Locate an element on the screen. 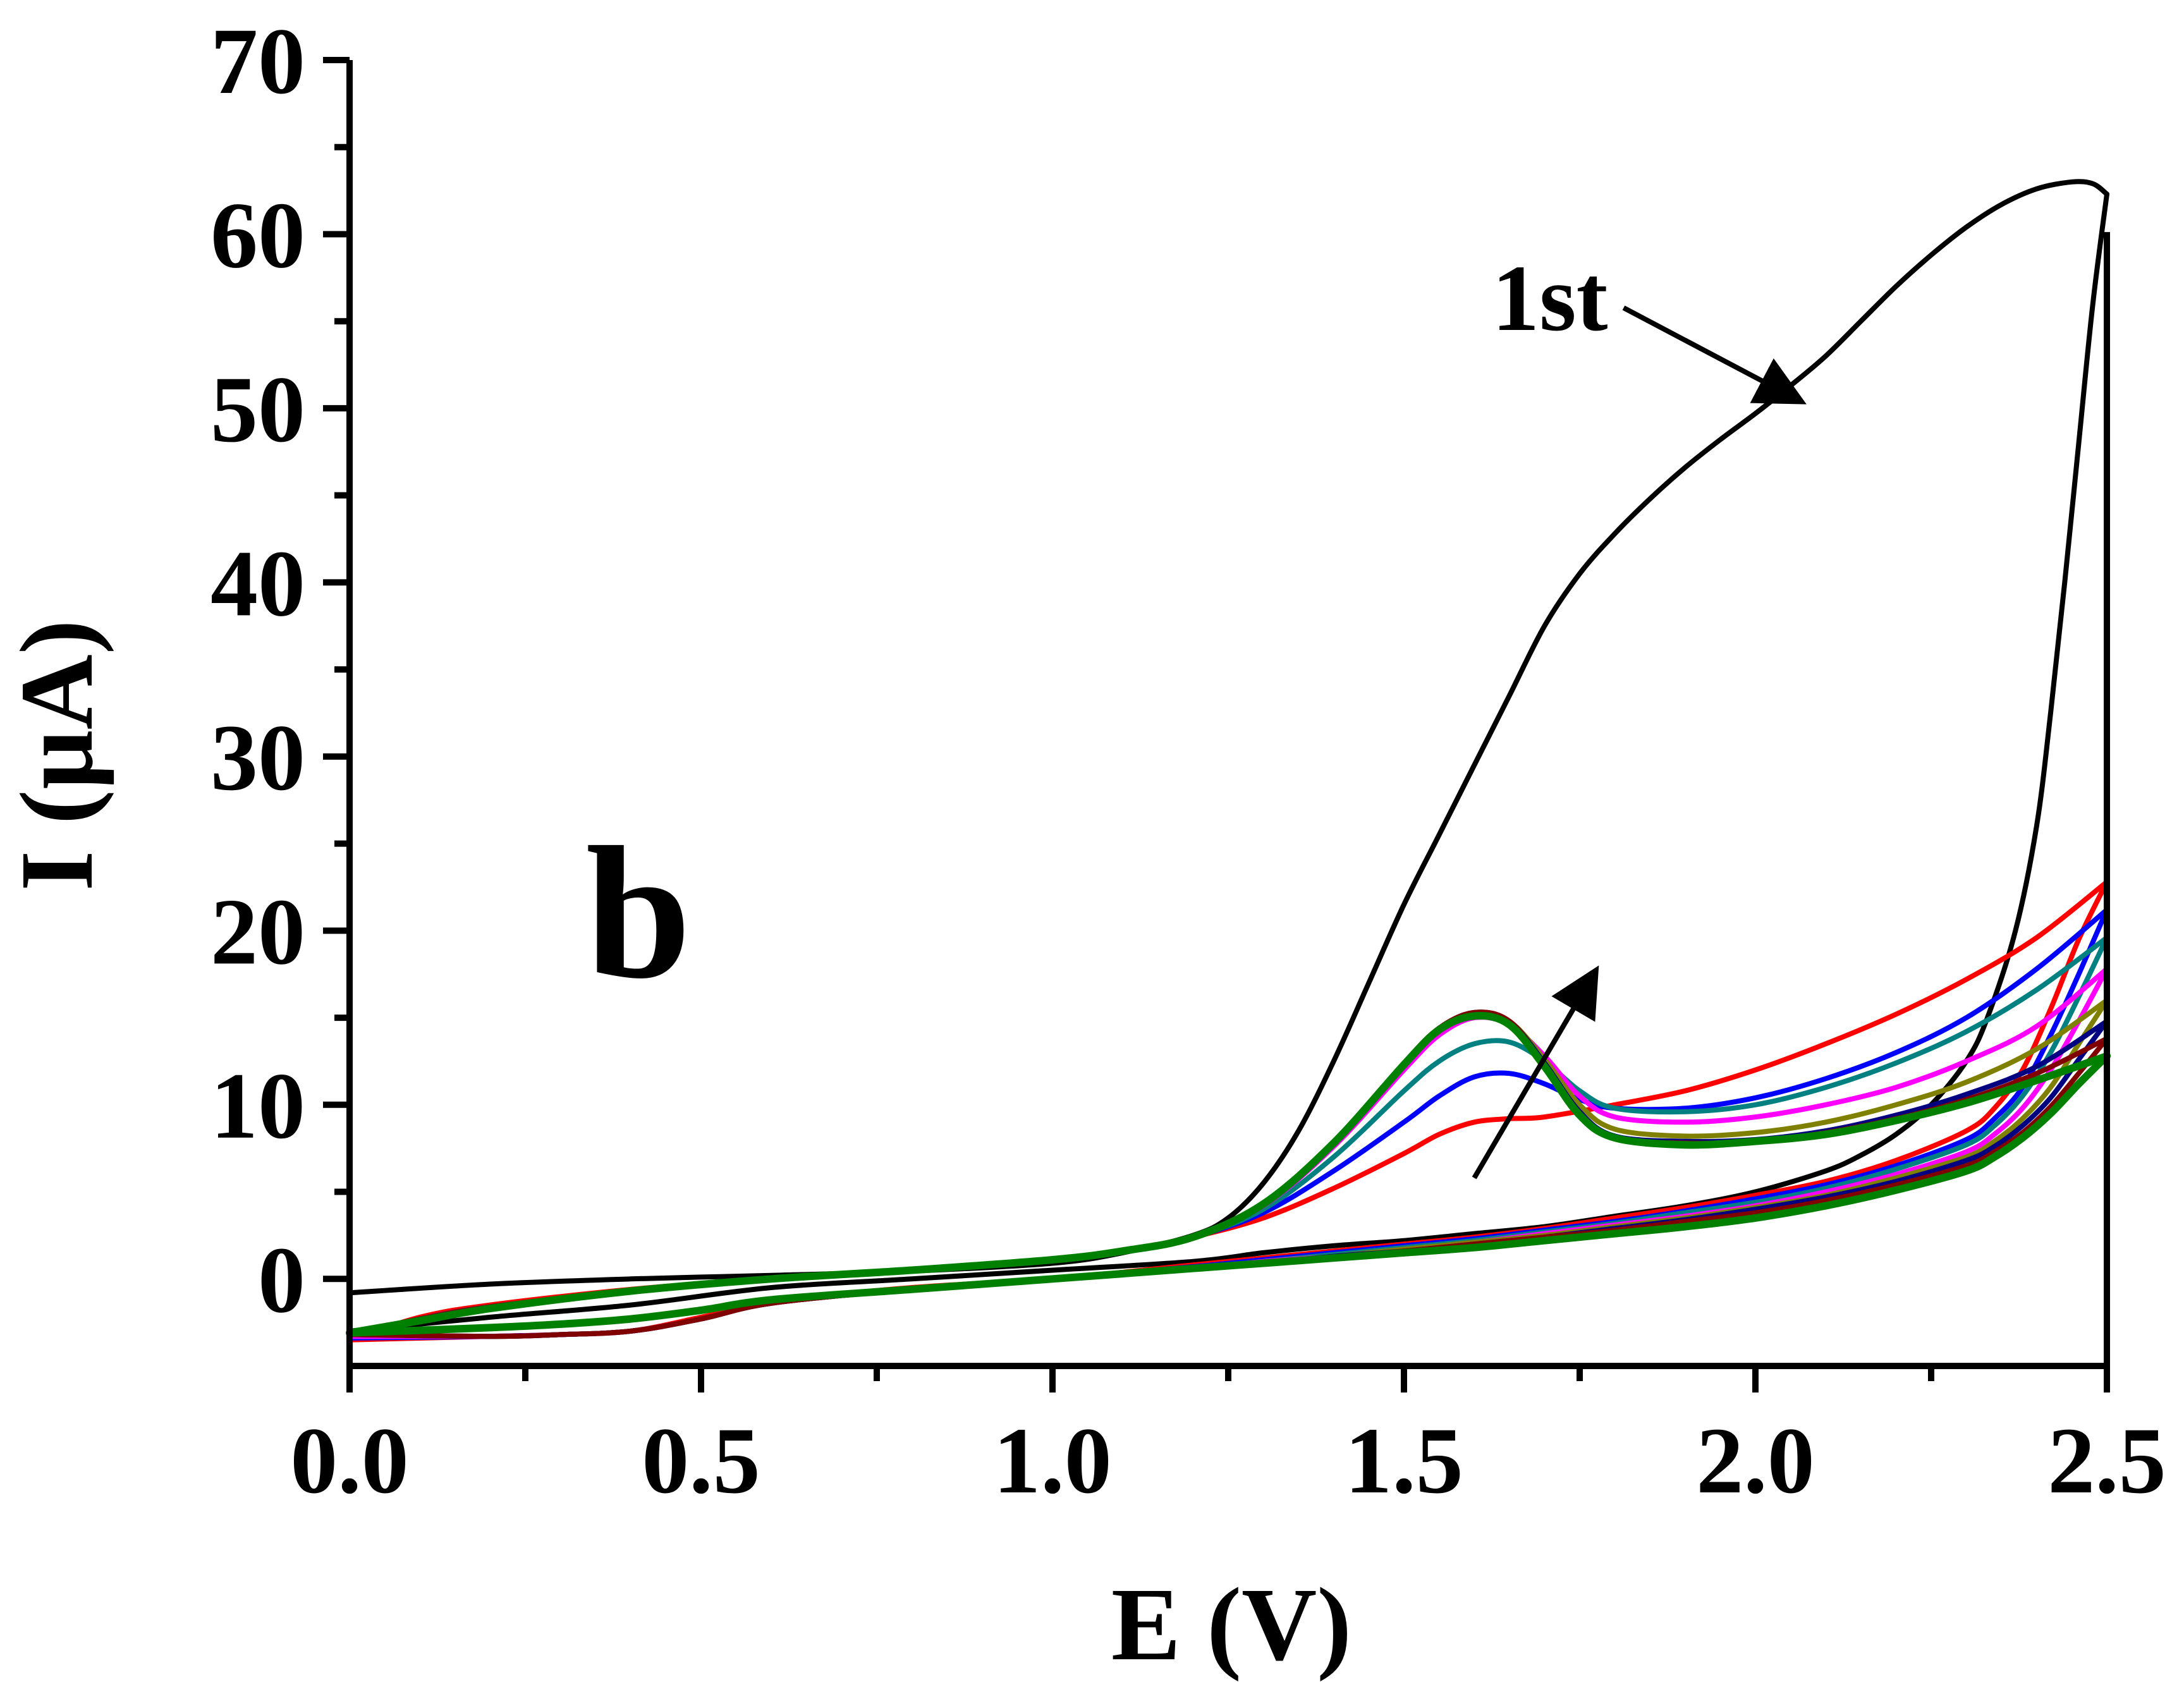  annotations: 1st is located at coordinates (1639, 712).